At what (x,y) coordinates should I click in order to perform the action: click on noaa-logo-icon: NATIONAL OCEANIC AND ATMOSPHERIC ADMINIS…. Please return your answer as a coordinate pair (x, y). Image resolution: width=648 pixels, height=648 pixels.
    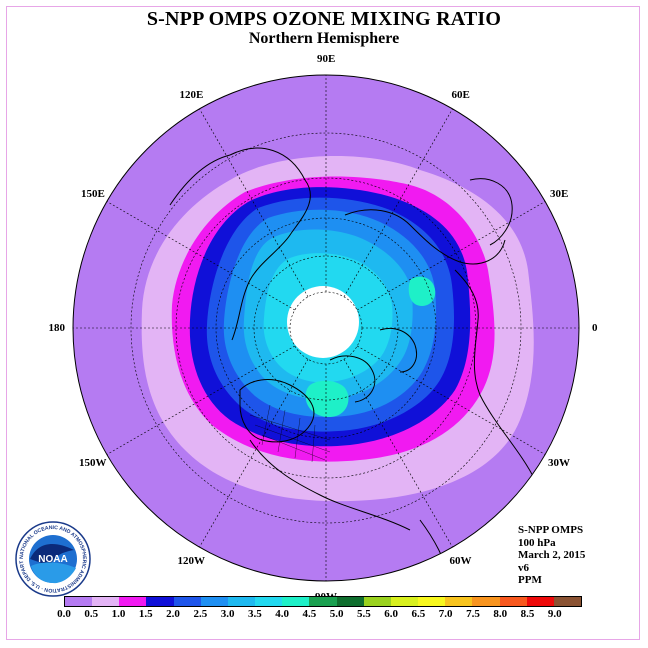
    Looking at the image, I should click on (52, 558).